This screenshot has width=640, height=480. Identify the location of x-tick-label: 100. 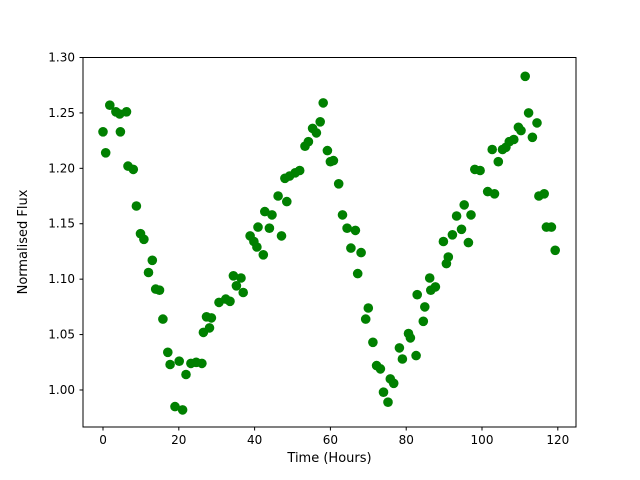
(482, 440).